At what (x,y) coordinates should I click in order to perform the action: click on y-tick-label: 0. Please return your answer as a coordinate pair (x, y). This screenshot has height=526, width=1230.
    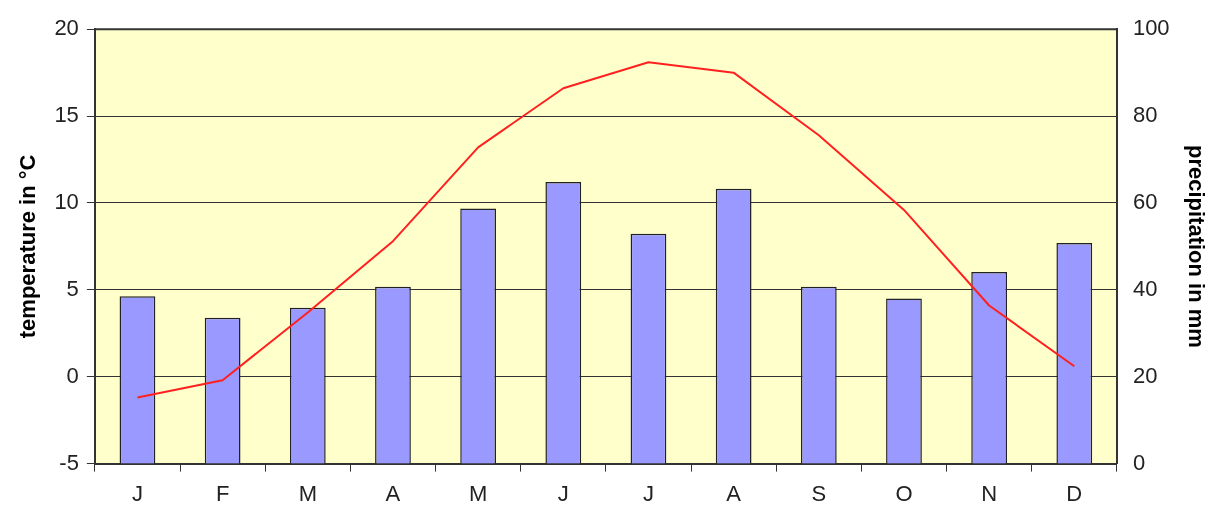
    Looking at the image, I should click on (72, 375).